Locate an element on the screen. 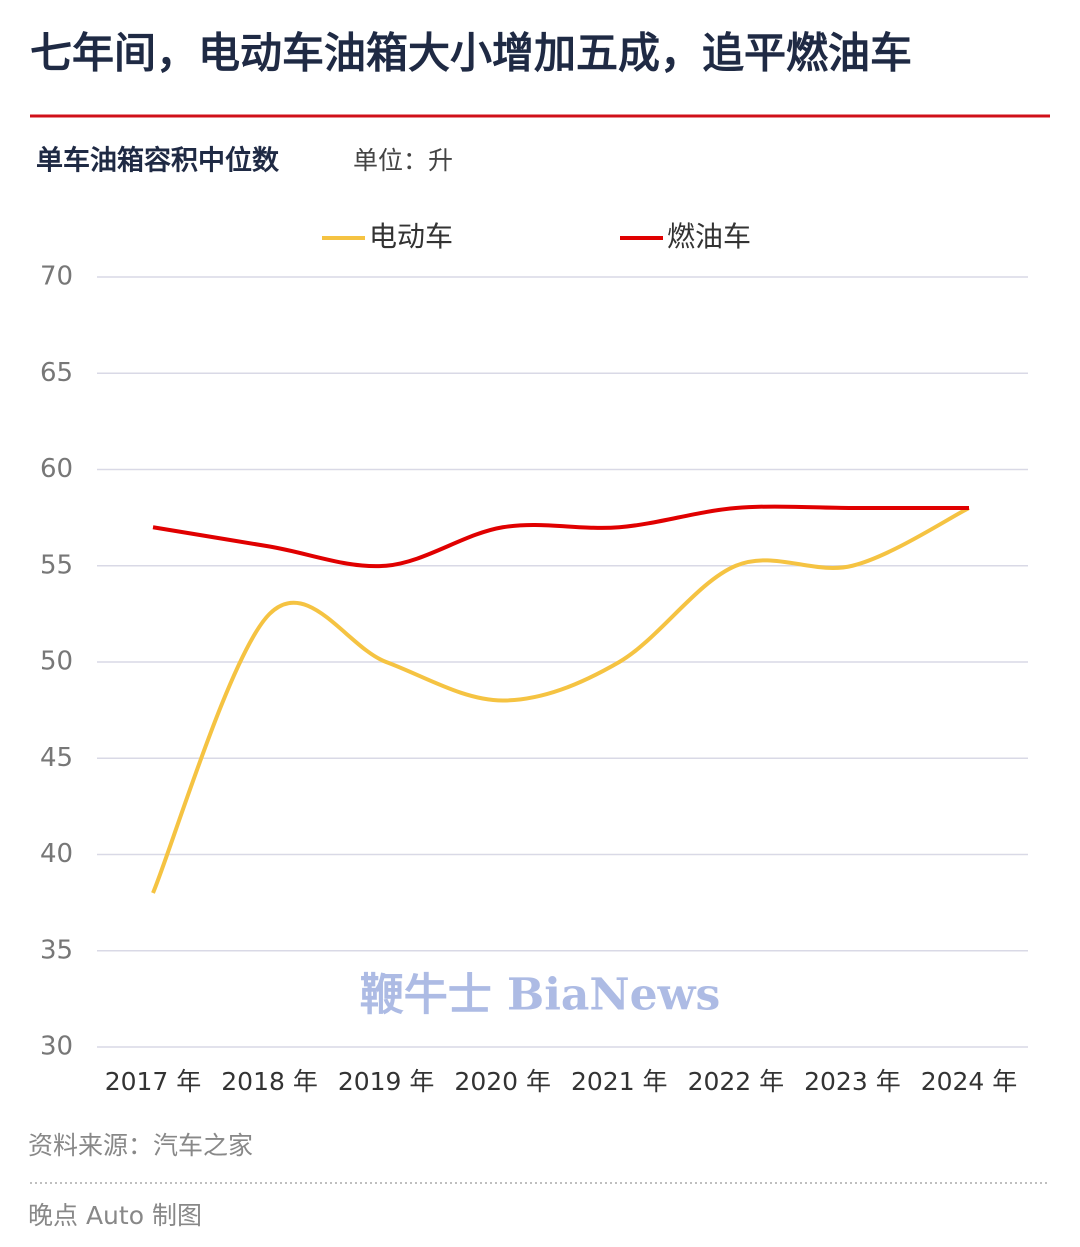 The image size is (1080, 1247). y-tick-label: 50 is located at coordinates (56, 662).